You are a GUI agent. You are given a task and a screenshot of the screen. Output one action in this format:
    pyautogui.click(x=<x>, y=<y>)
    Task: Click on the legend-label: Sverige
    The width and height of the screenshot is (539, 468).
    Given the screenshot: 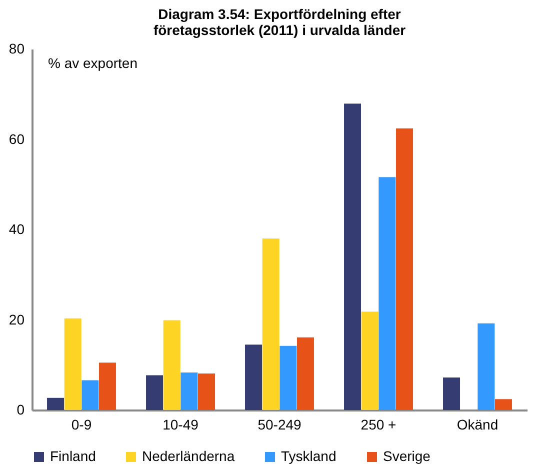 What is the action you would take?
    pyautogui.click(x=407, y=456)
    